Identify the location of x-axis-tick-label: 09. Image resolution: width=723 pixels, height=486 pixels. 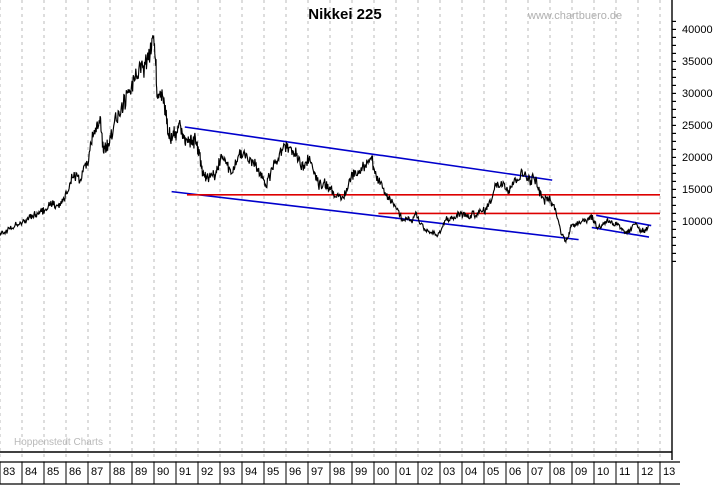
(581, 472).